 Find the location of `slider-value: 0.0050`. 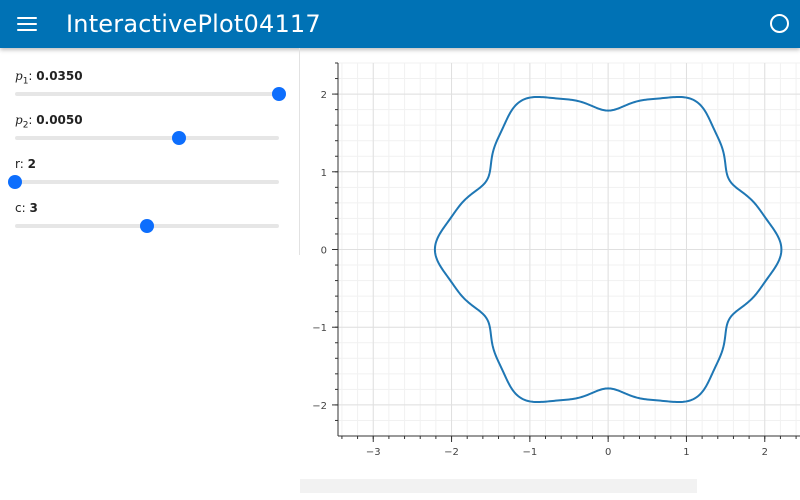

slider-value: 0.0050 is located at coordinates (59, 120).